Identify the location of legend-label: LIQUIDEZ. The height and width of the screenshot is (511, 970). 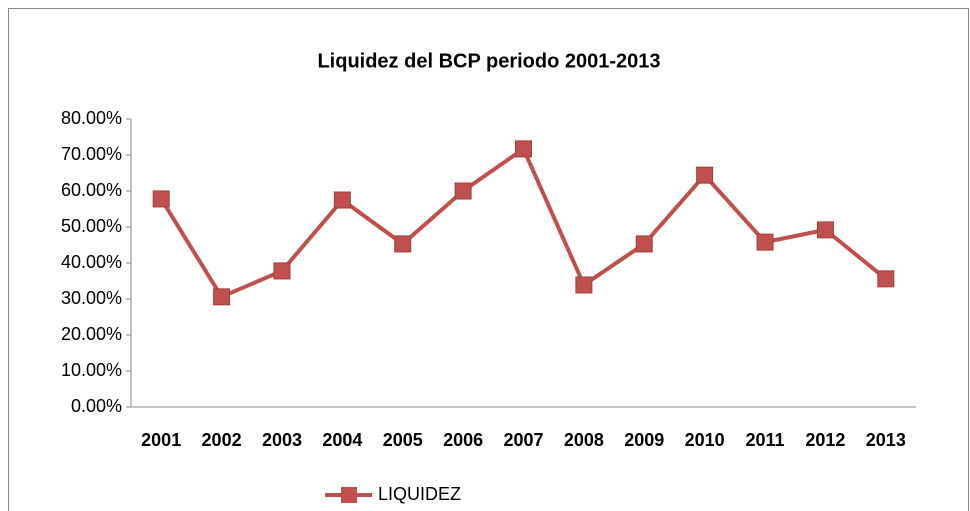
(419, 494).